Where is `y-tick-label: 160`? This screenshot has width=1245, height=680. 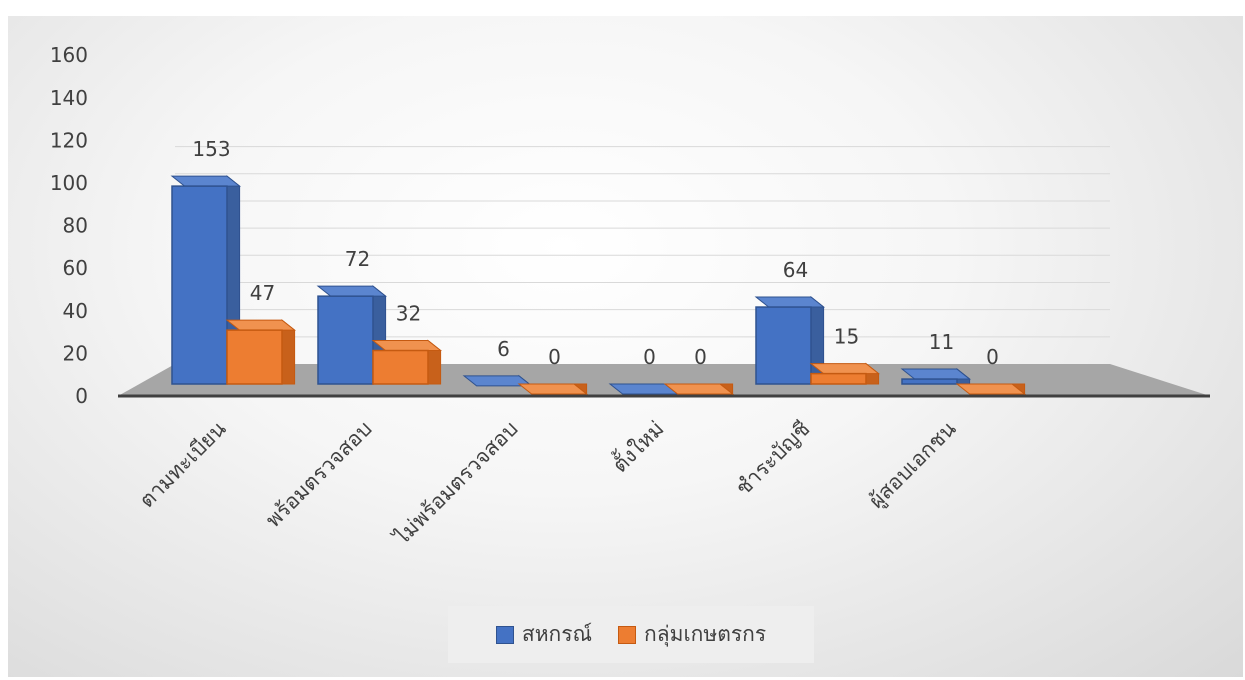 y-tick-label: 160 is located at coordinates (69, 55).